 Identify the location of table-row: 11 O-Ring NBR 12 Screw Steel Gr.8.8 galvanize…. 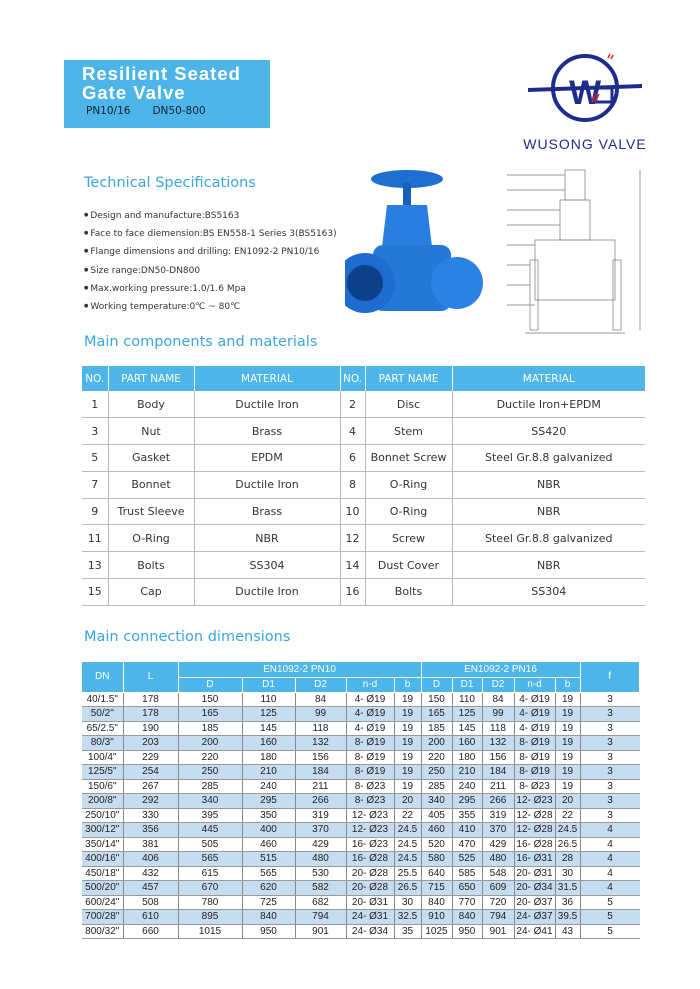
(363, 538).